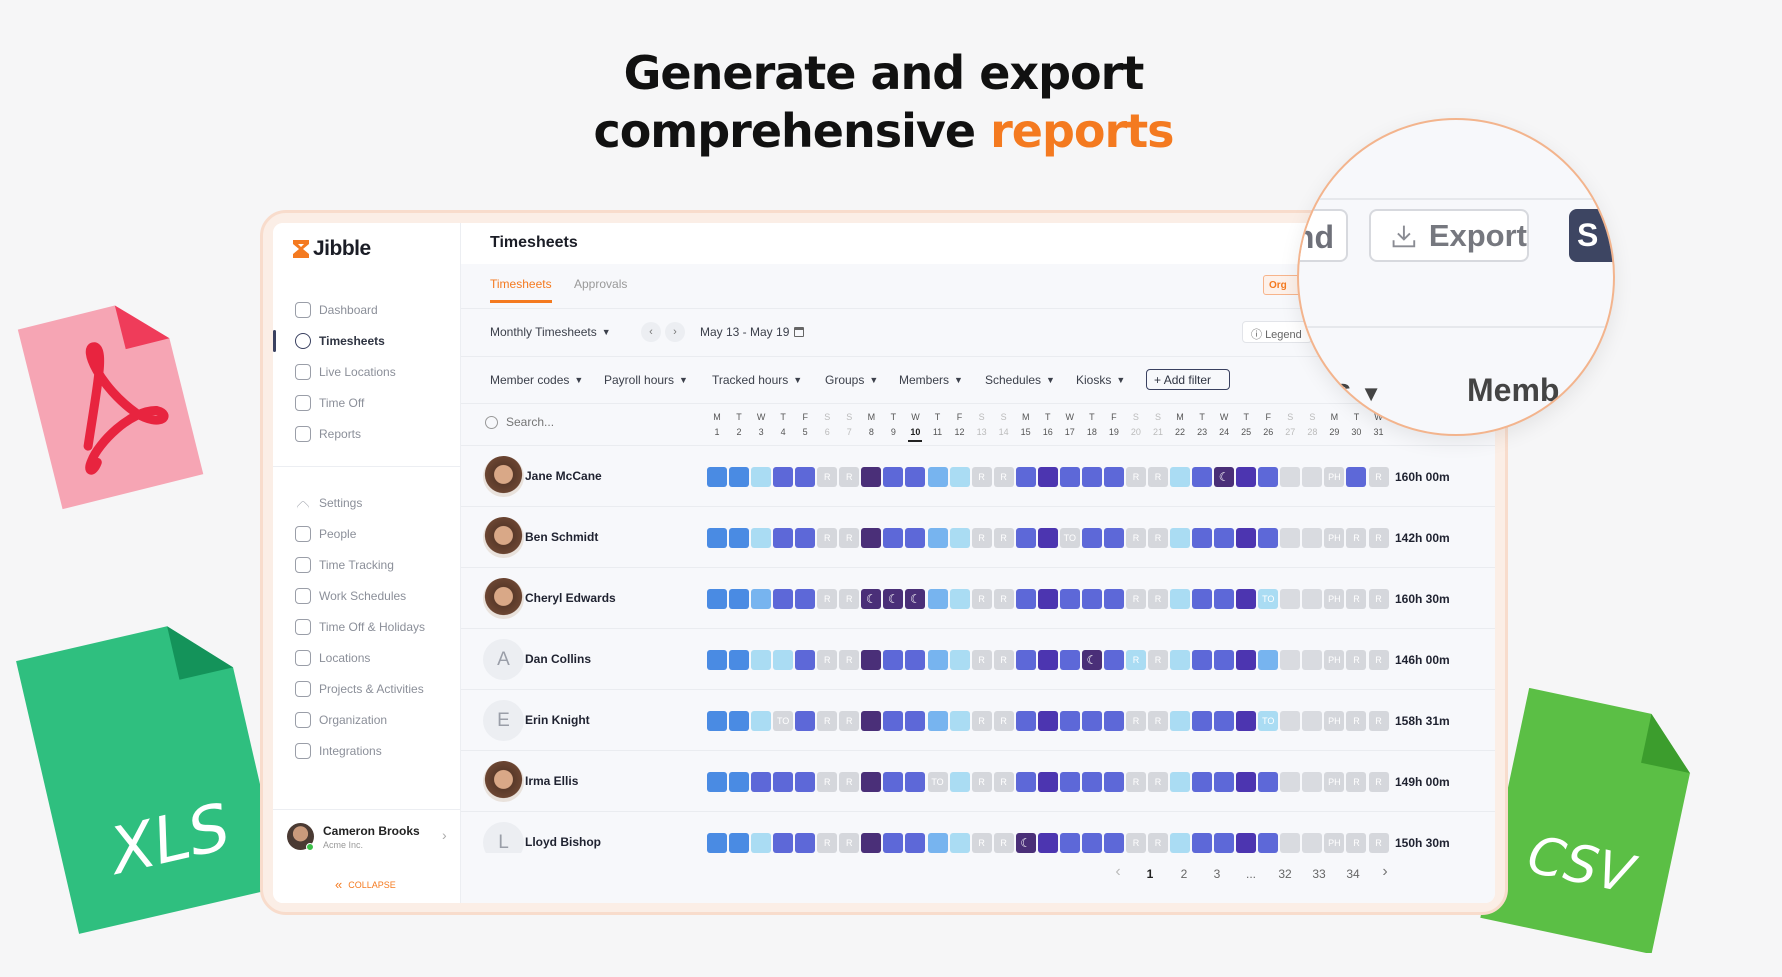  I want to click on sidebar-item-time-tracking: Time Tracking, so click(367, 565).